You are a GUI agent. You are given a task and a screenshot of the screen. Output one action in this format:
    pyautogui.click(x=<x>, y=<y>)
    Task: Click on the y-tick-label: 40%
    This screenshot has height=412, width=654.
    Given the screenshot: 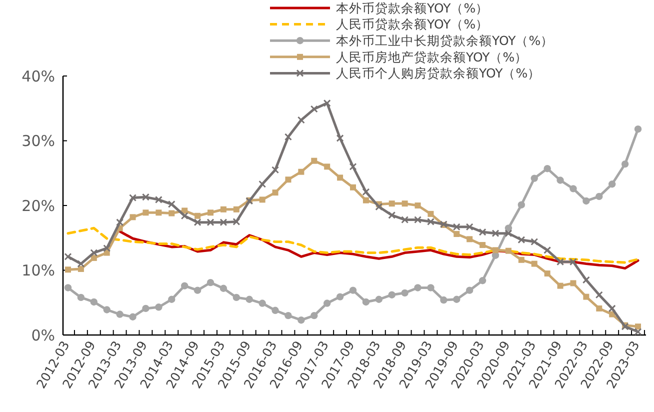 What is the action you would take?
    pyautogui.click(x=38, y=76)
    